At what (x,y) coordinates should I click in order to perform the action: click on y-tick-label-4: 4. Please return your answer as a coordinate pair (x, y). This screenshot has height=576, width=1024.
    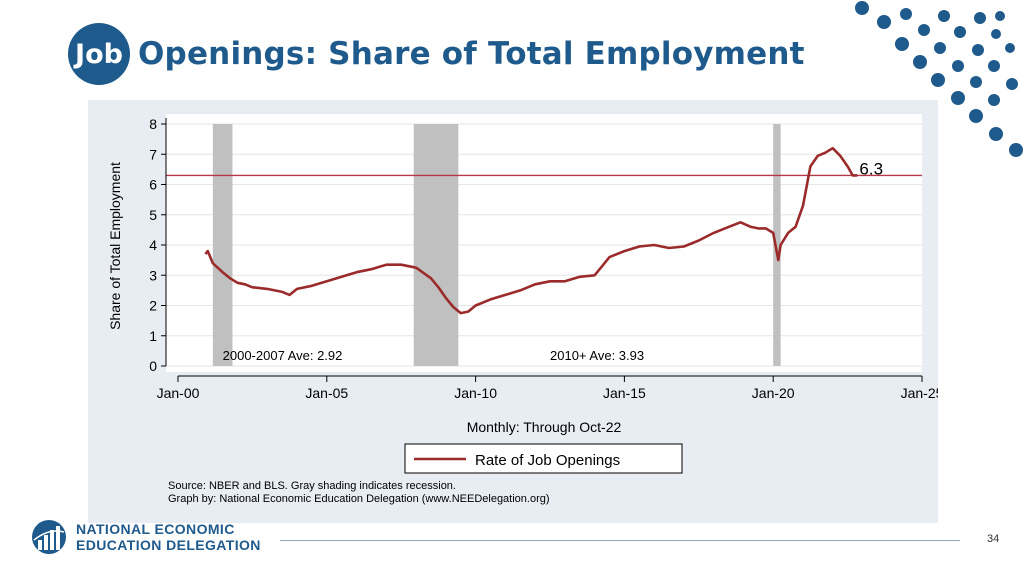
    Looking at the image, I should click on (153, 245).